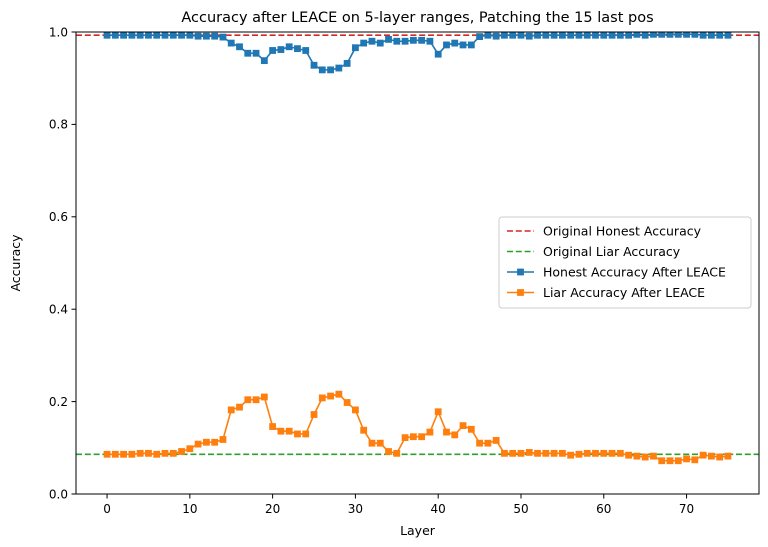  I want to click on x-tick-label: 30, so click(355, 509).